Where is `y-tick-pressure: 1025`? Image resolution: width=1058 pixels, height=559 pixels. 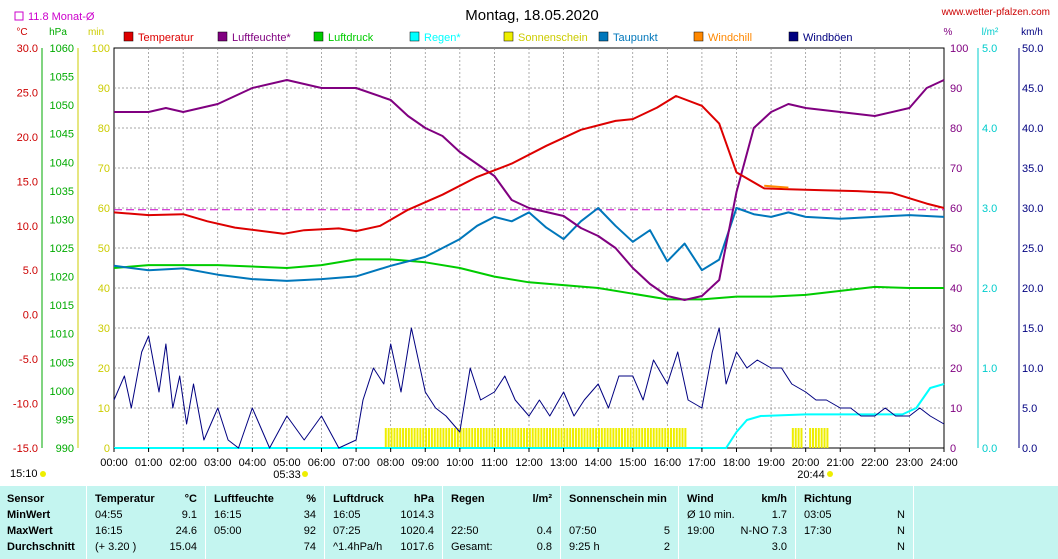
y-tick-pressure: 1025 is located at coordinates (62, 249).